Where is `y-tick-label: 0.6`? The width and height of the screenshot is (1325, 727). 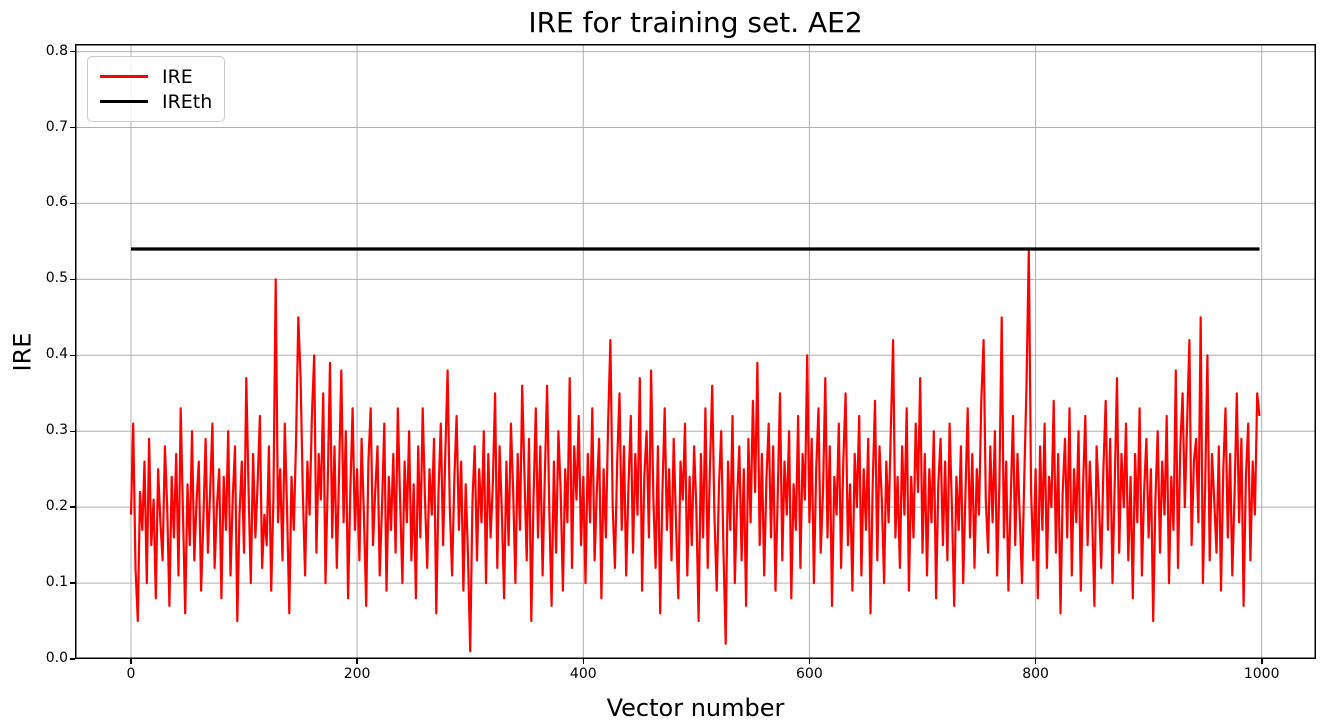 y-tick-label: 0.6 is located at coordinates (56, 202).